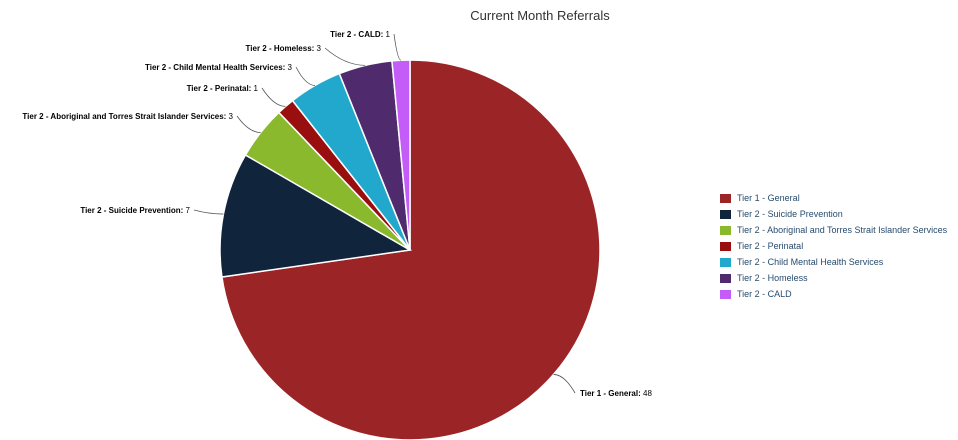 The width and height of the screenshot is (958, 440). What do you see at coordinates (223, 88) in the screenshot?
I see `data-label-tier-2-perinatal: Tier 2 - Perinatal: 1` at bounding box center [223, 88].